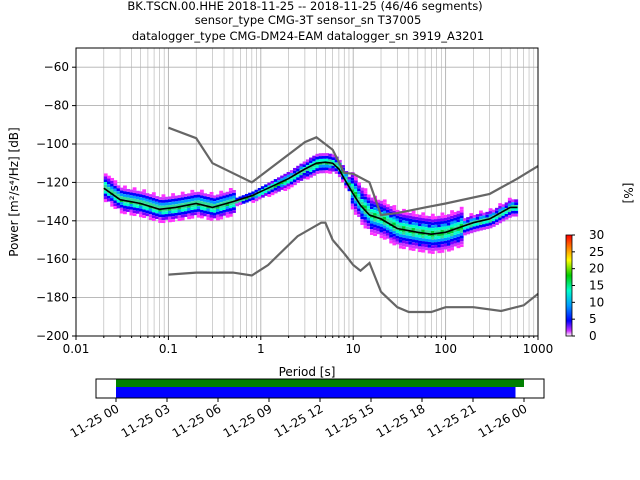 The image size is (640, 480). I want to click on time-tick-label: 11-25 15, so click(350, 420).